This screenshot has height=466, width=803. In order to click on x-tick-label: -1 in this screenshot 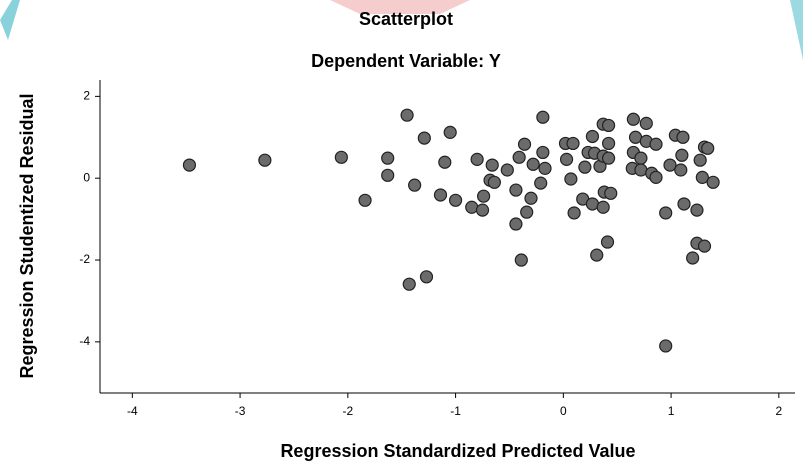, I will do `click(455, 411)`.